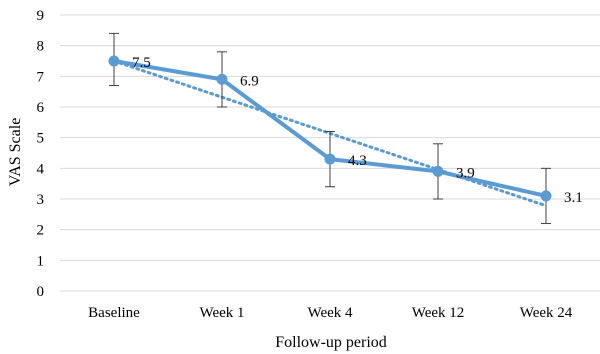 The height and width of the screenshot is (354, 600). I want to click on y-tick-label: 8, so click(41, 47).